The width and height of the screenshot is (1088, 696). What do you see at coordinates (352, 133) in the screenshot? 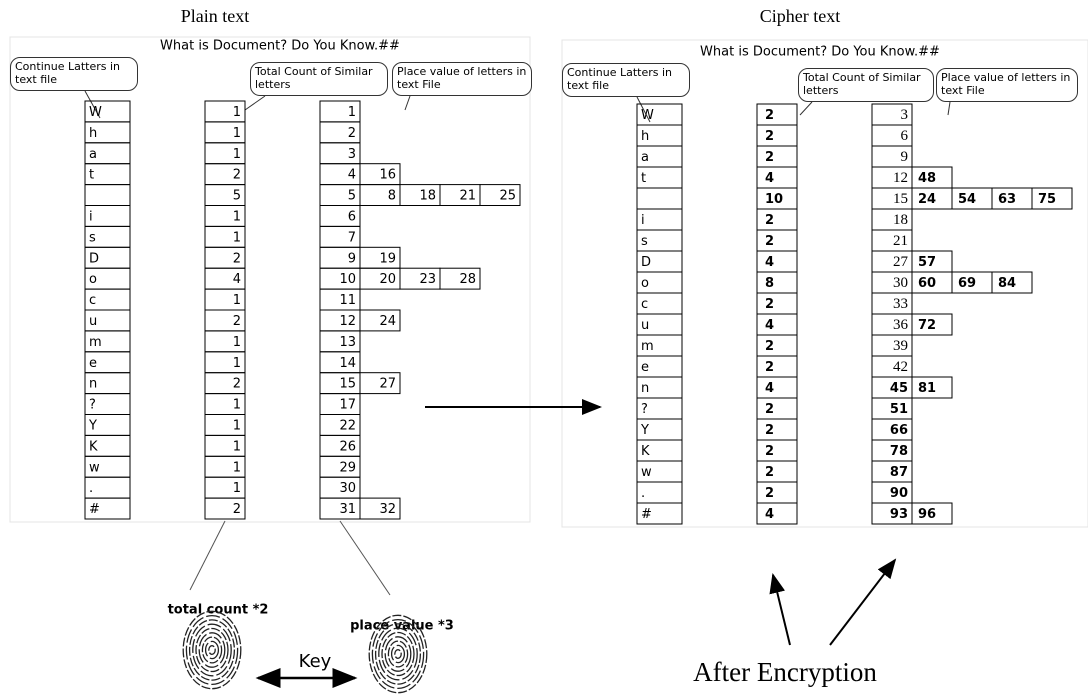
I see `place-value: 2` at bounding box center [352, 133].